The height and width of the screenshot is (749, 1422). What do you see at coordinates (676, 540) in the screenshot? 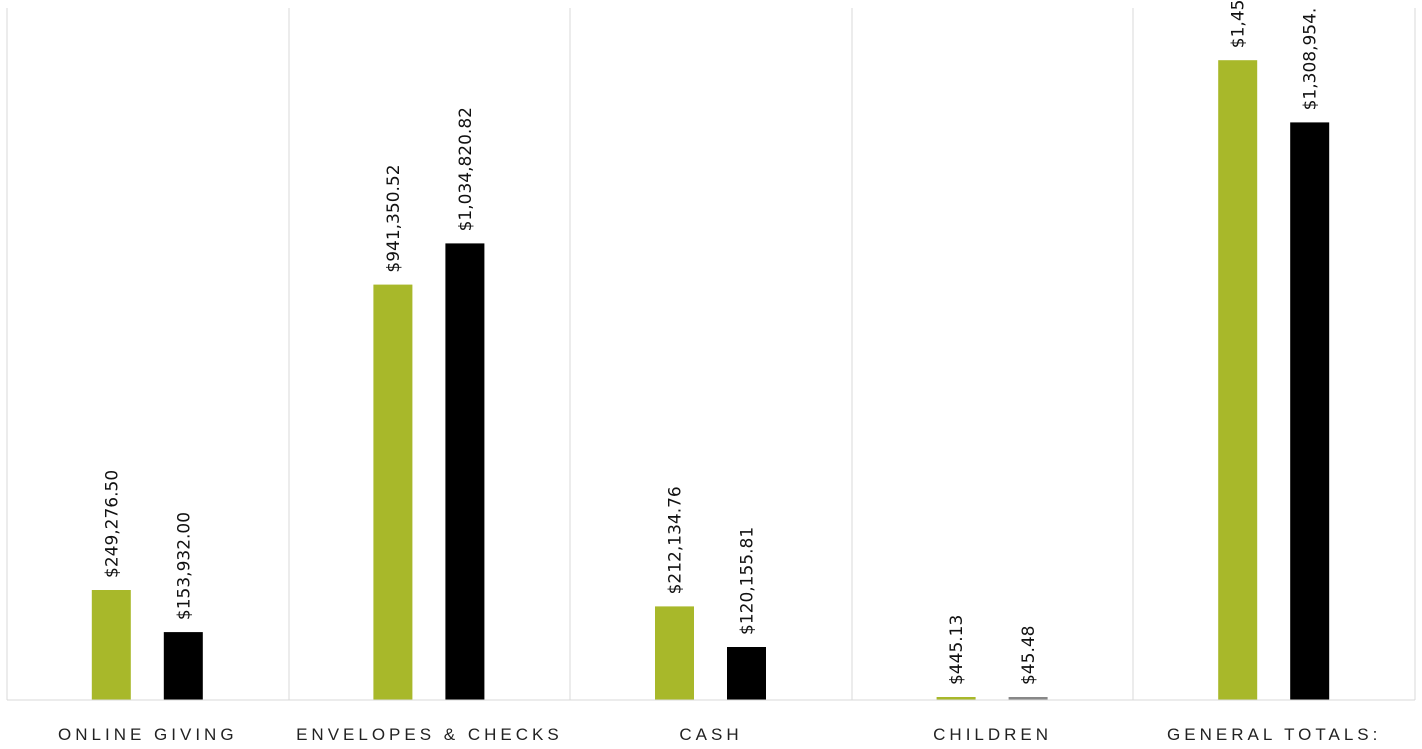
I see `data-label: $212,134.76` at bounding box center [676, 540].